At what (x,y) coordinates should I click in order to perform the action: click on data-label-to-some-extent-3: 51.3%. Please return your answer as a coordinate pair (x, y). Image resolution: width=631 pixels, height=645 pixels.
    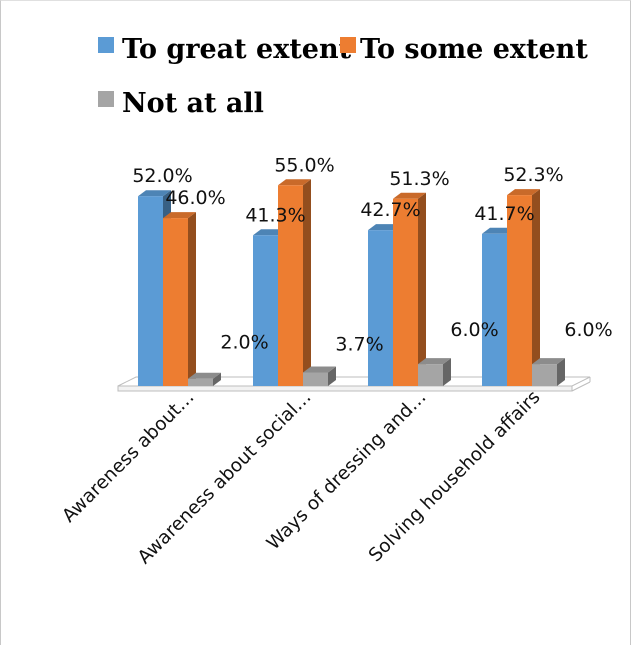
    Looking at the image, I should click on (419, 179).